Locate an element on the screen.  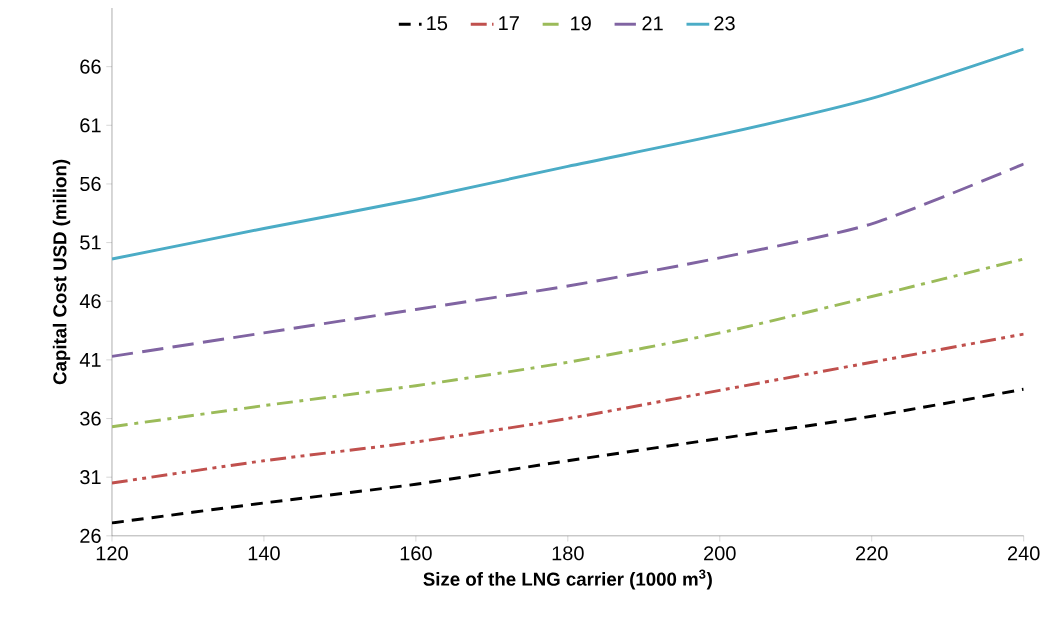
y-tick-label: 31 is located at coordinates (90, 477).